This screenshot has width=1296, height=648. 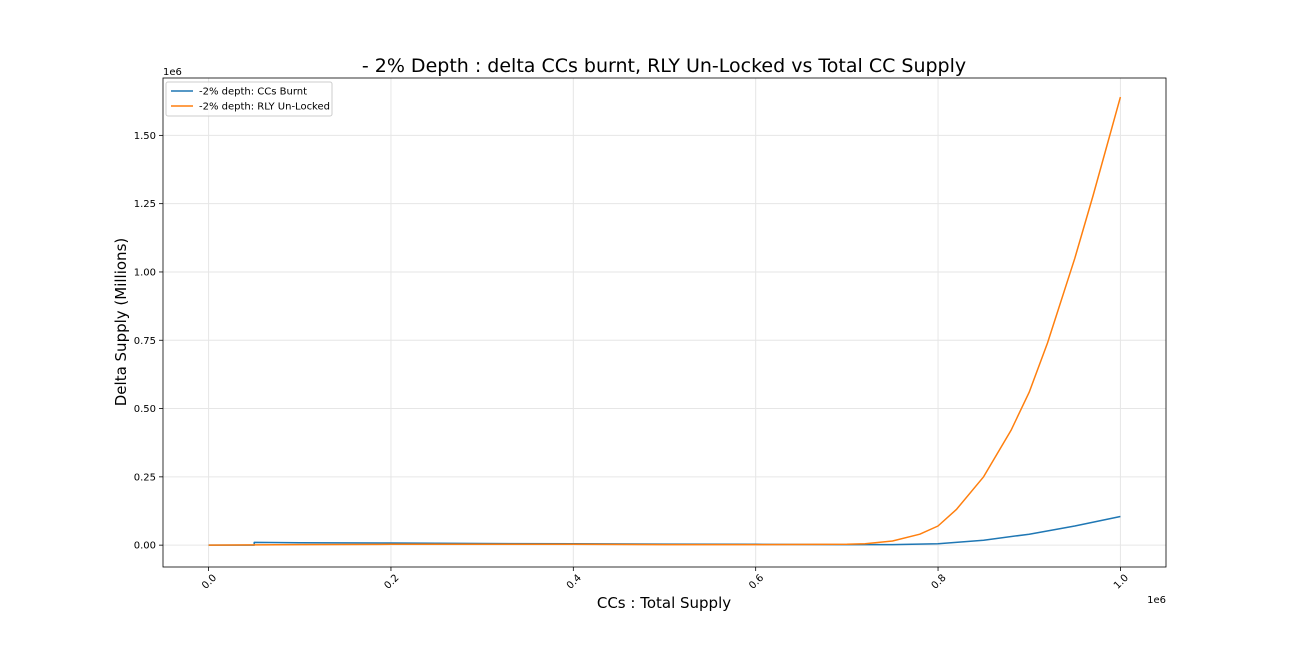 What do you see at coordinates (1156, 600) in the screenshot?
I see `x-offset-label: 1e6` at bounding box center [1156, 600].